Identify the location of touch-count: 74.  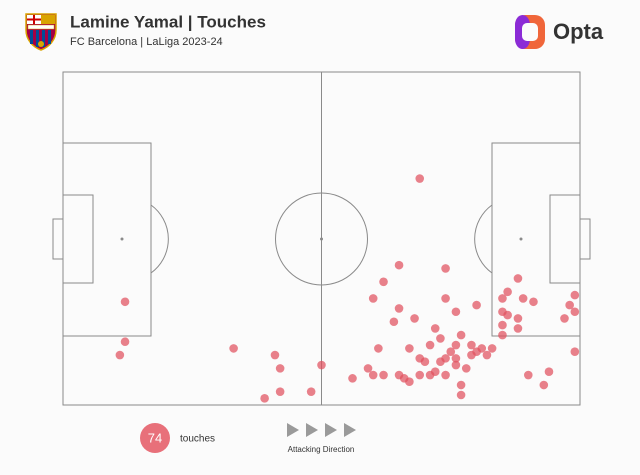
(155, 437).